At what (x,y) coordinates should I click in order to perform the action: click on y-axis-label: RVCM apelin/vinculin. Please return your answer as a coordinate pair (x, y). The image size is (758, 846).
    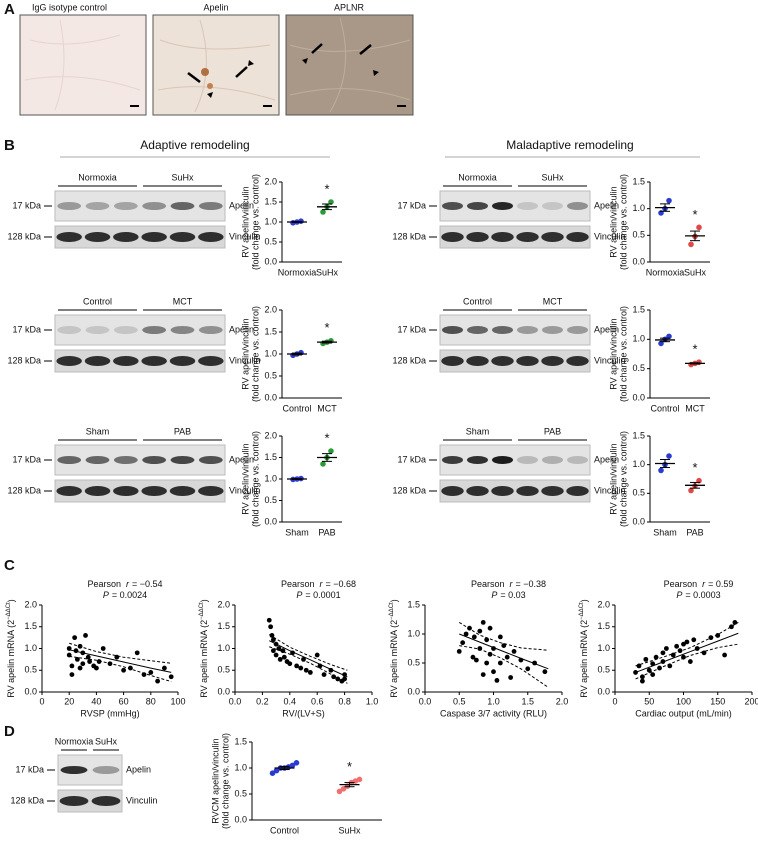
    Looking at the image, I should click on (215, 780).